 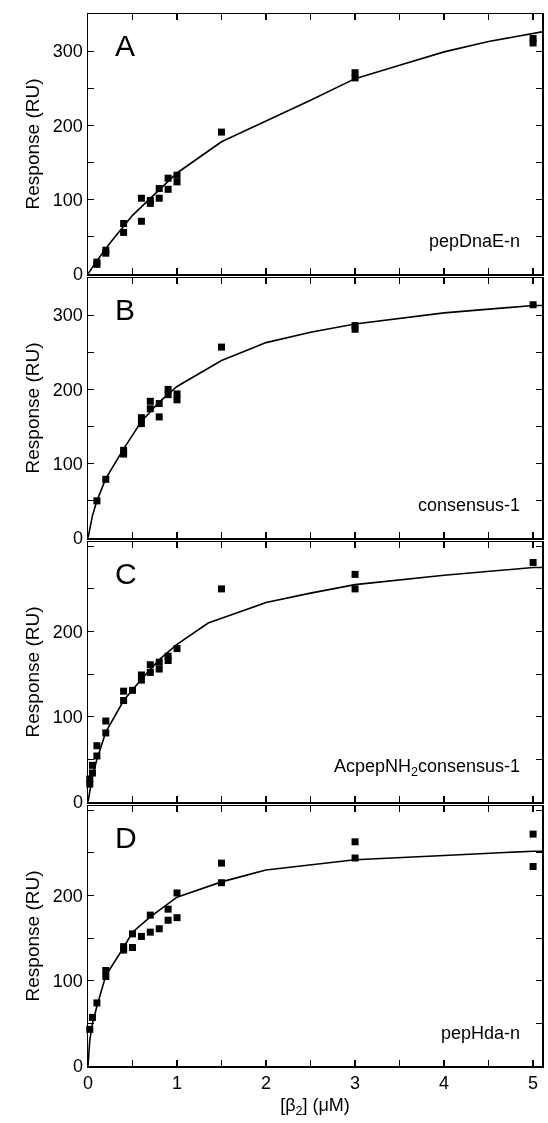 What do you see at coordinates (177, 1083) in the screenshot?
I see `x-tick-label: 1` at bounding box center [177, 1083].